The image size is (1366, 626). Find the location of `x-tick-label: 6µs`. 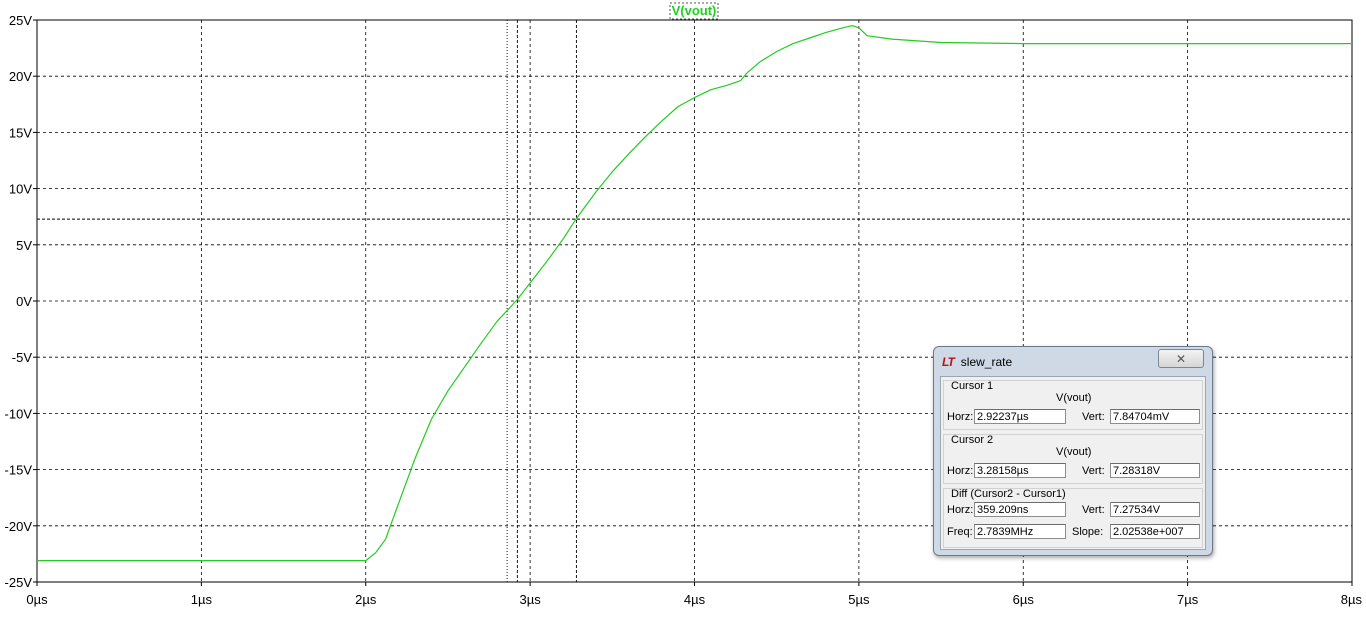

x-tick-label: 6µs is located at coordinates (1024, 599).